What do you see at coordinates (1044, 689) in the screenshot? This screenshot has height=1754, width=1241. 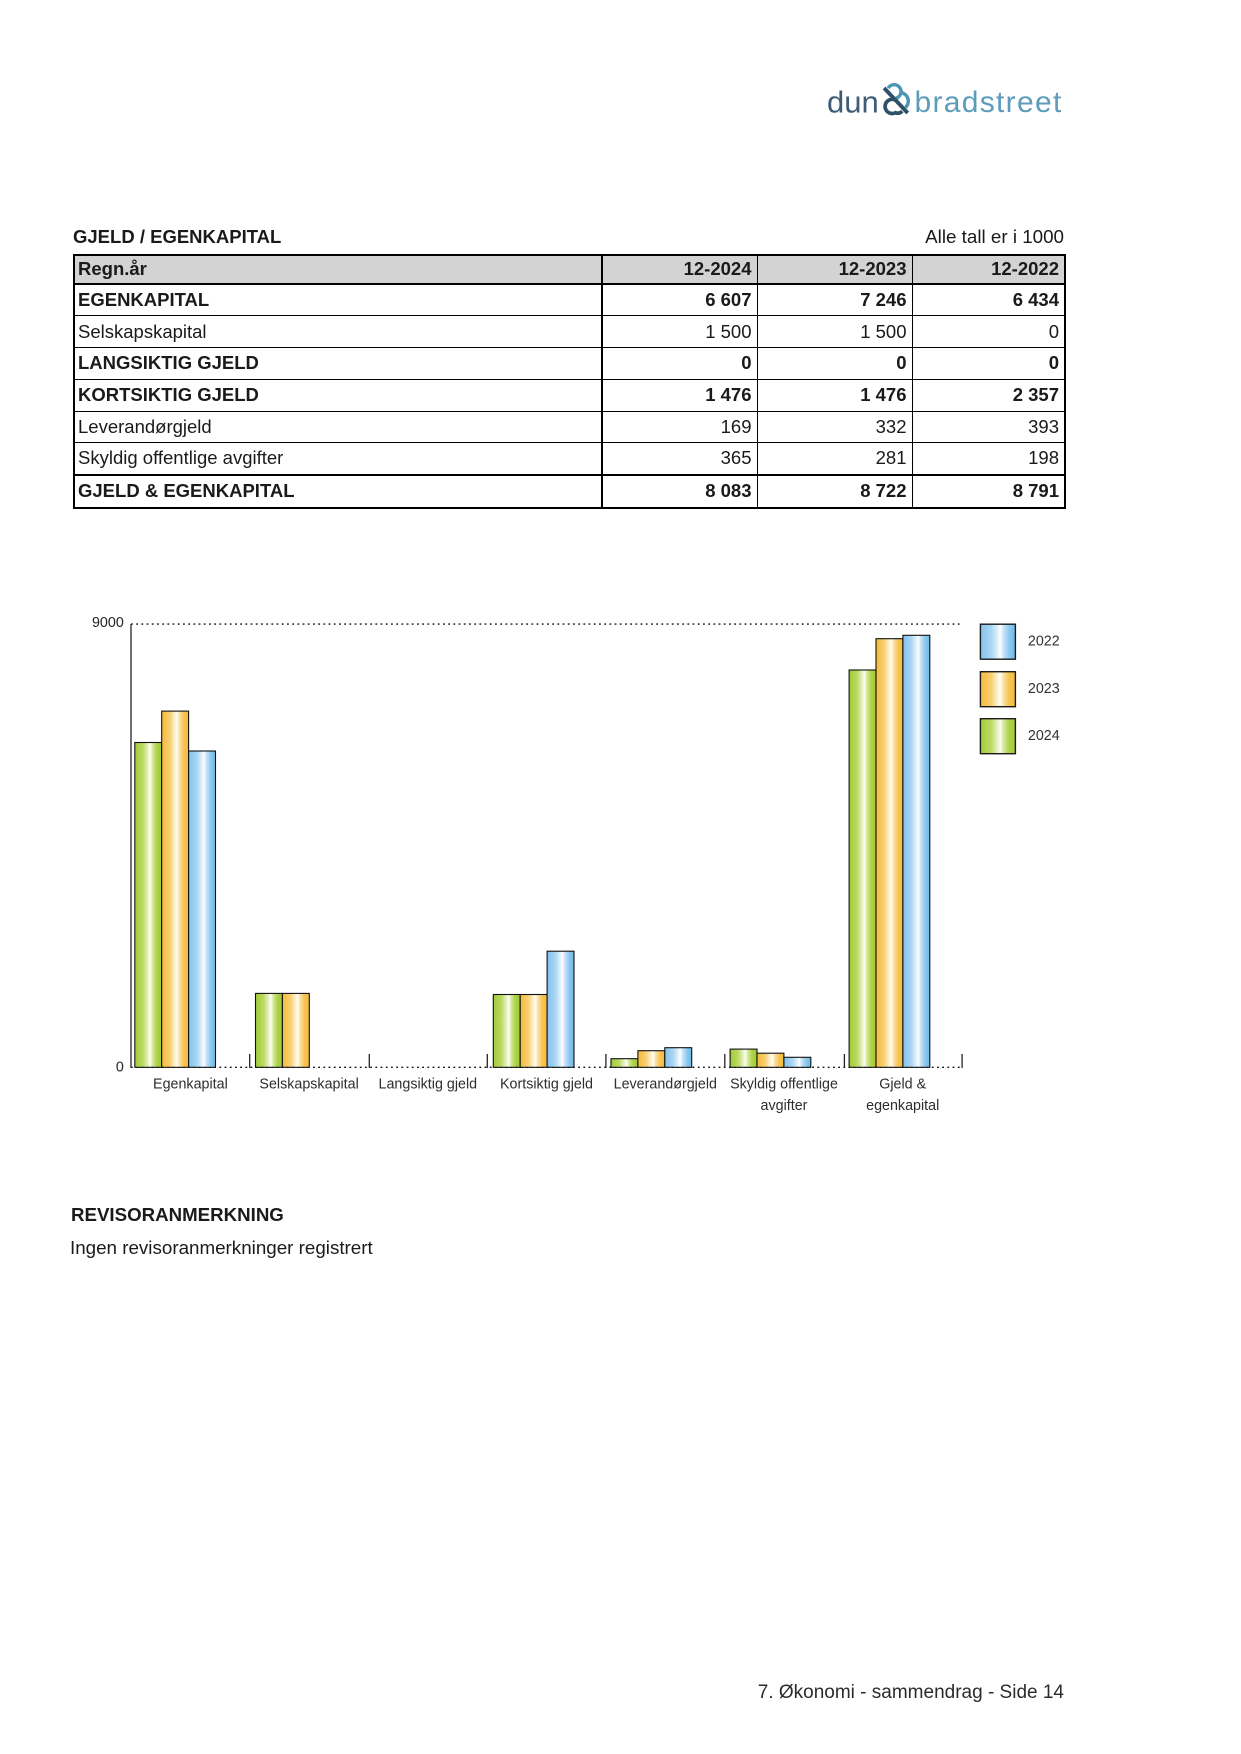 I see `svg-text: 2023` at bounding box center [1044, 689].